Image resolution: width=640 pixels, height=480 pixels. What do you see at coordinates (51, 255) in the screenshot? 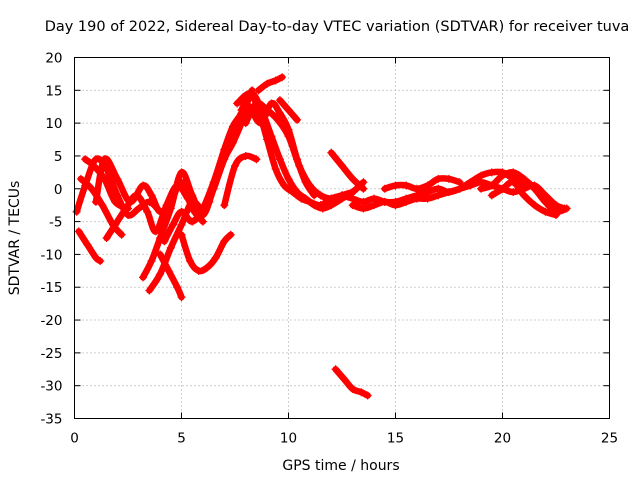
I see `y-tick-label: -10` at bounding box center [51, 255].